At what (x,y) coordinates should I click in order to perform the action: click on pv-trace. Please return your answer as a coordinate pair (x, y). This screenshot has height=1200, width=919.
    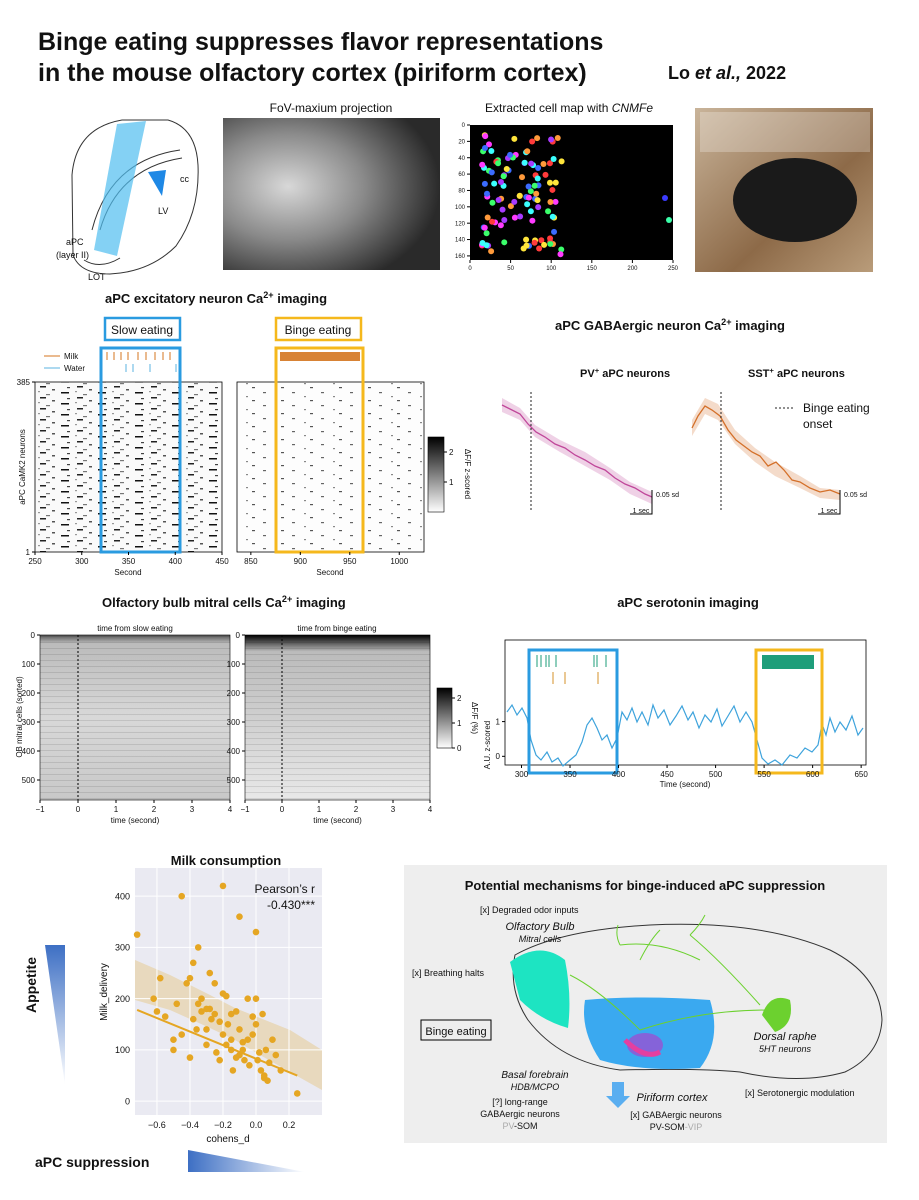
    Looking at the image, I should click on (577, 453).